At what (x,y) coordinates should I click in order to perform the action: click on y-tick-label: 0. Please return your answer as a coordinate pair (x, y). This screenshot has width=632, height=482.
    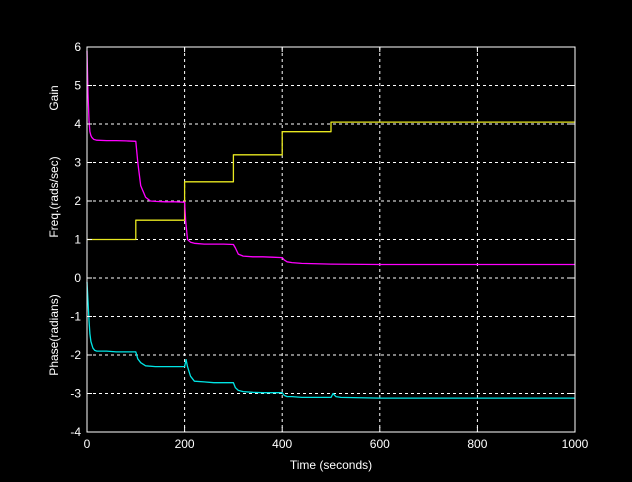
    Looking at the image, I should click on (77, 278).